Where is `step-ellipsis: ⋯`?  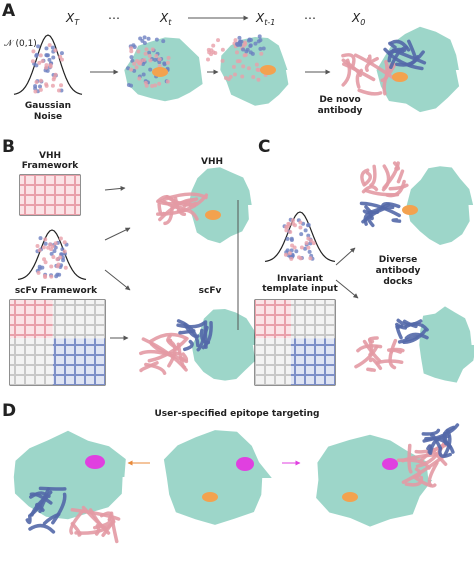 step-ellipsis: ⋯ is located at coordinates (114, 18).